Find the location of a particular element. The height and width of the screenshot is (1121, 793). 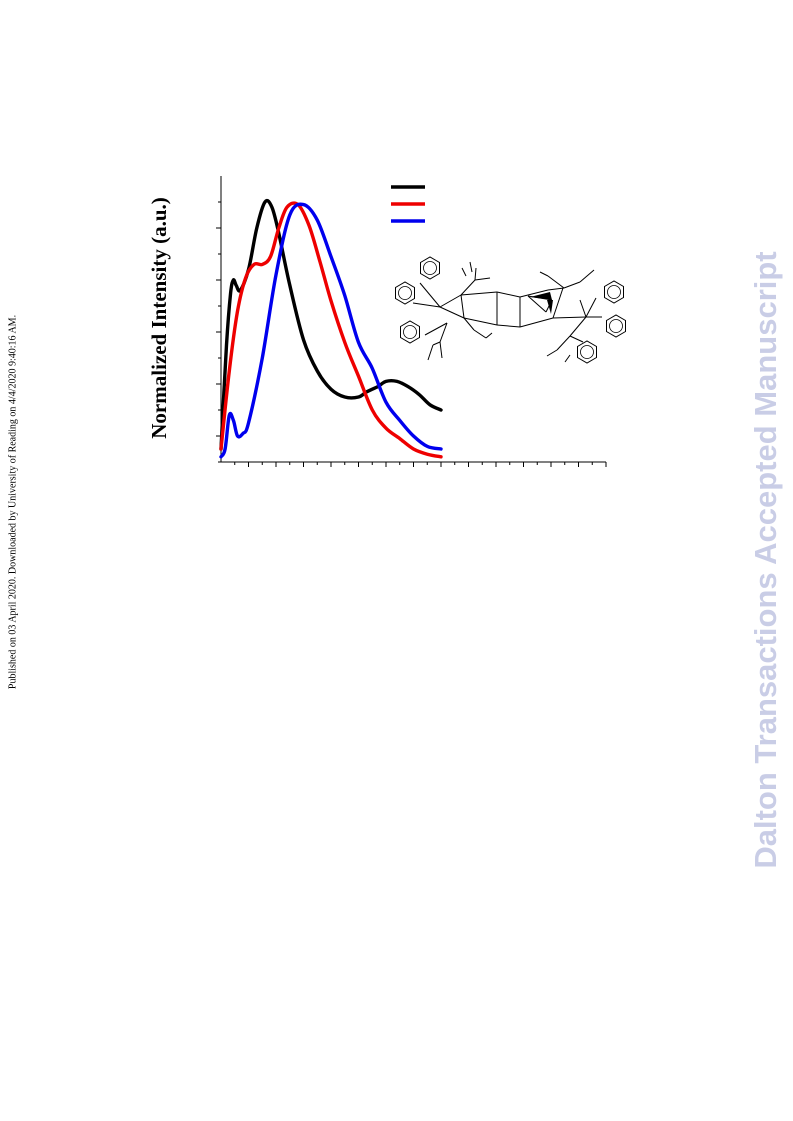

series-line-red is located at coordinates (331, 330).